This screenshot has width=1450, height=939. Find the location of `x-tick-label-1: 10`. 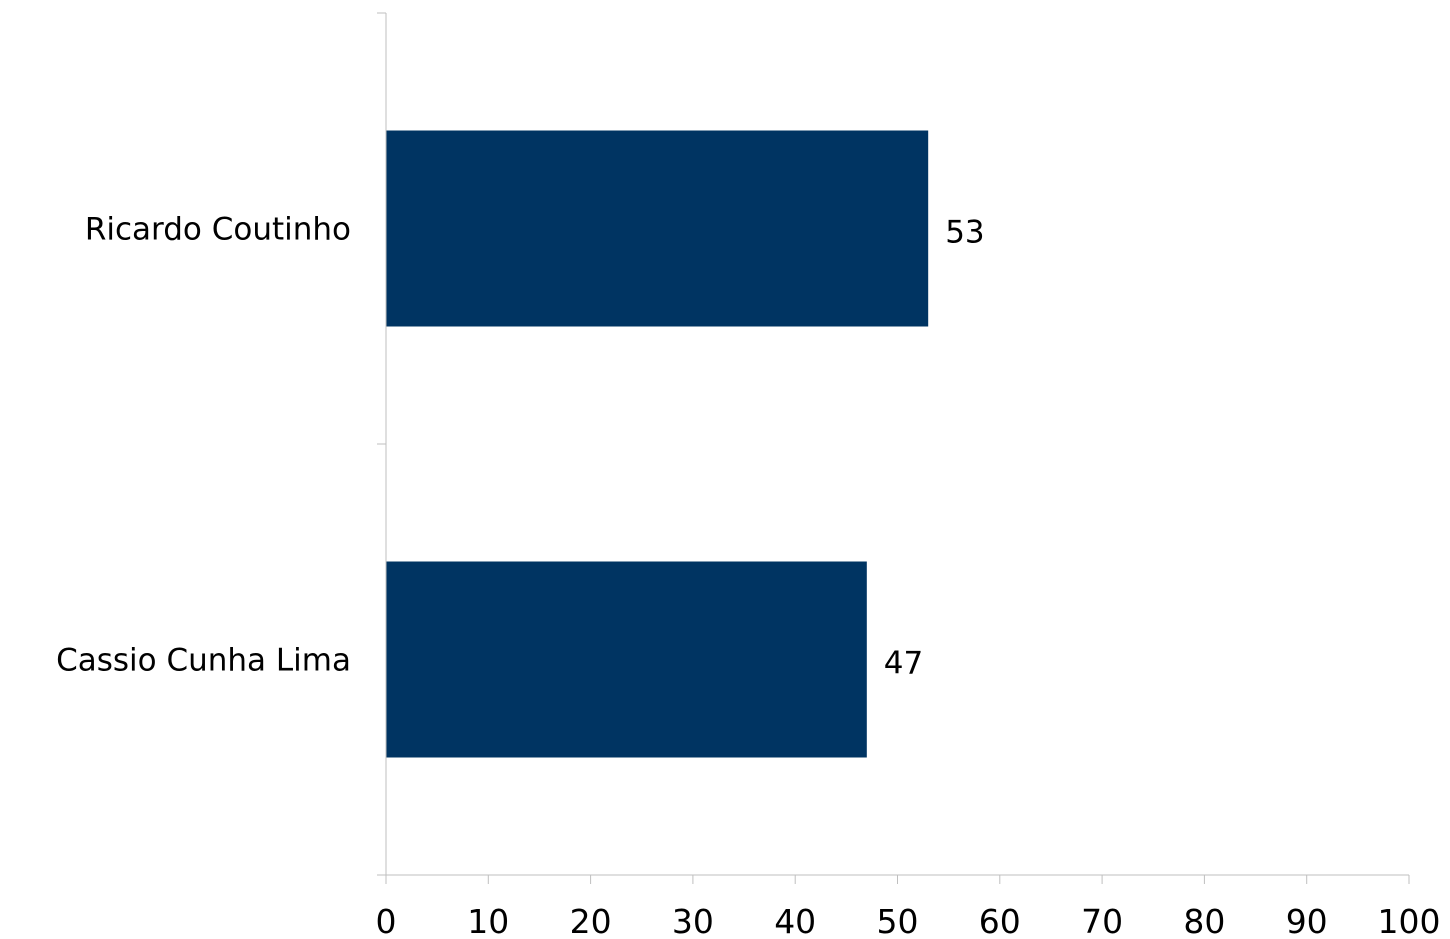

x-tick-label-1: 10 is located at coordinates (488, 920).